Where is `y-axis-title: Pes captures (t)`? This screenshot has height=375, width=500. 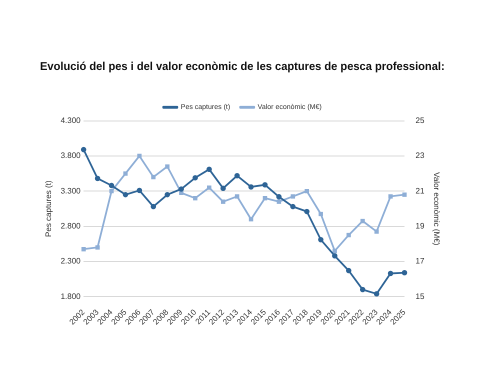 y-axis-title: Pes captures (t) is located at coordinates (49, 208).